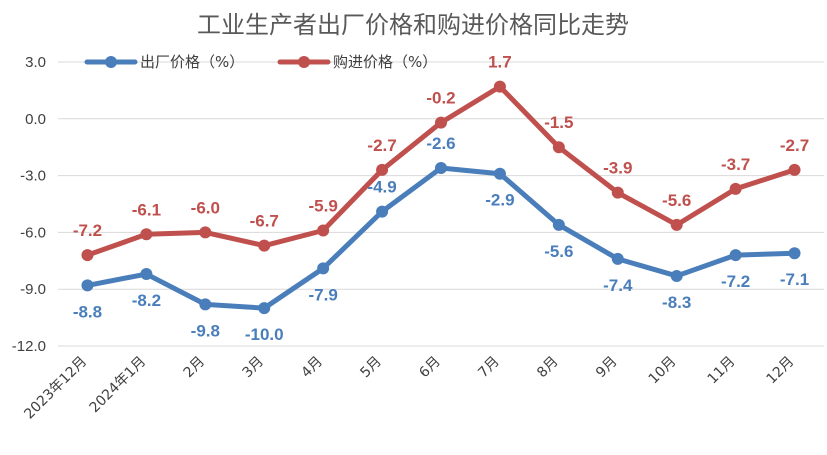  I want to click on data-label: -6.1, so click(146, 209).